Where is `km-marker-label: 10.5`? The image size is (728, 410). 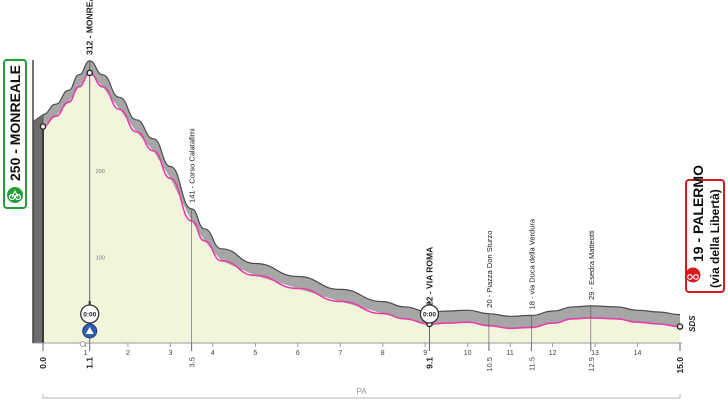 km-marker-label: 10.5 is located at coordinates (489, 364).